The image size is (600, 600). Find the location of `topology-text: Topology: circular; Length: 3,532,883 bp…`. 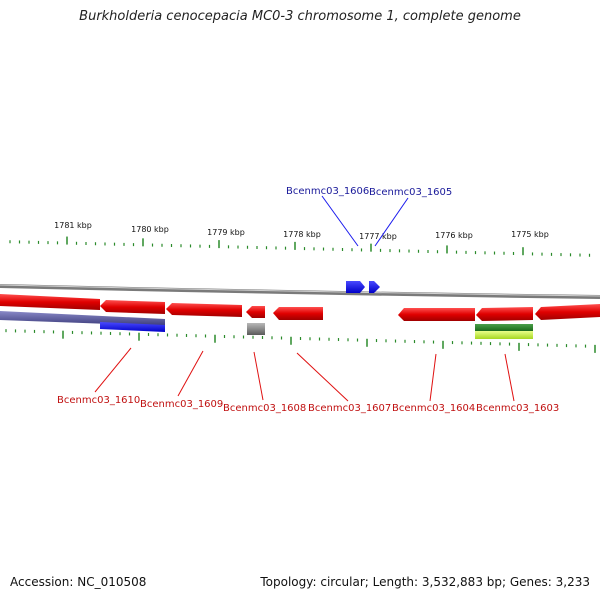

topology-text: Topology: circular; Length: 3,532,883 bp… is located at coordinates (425, 582).